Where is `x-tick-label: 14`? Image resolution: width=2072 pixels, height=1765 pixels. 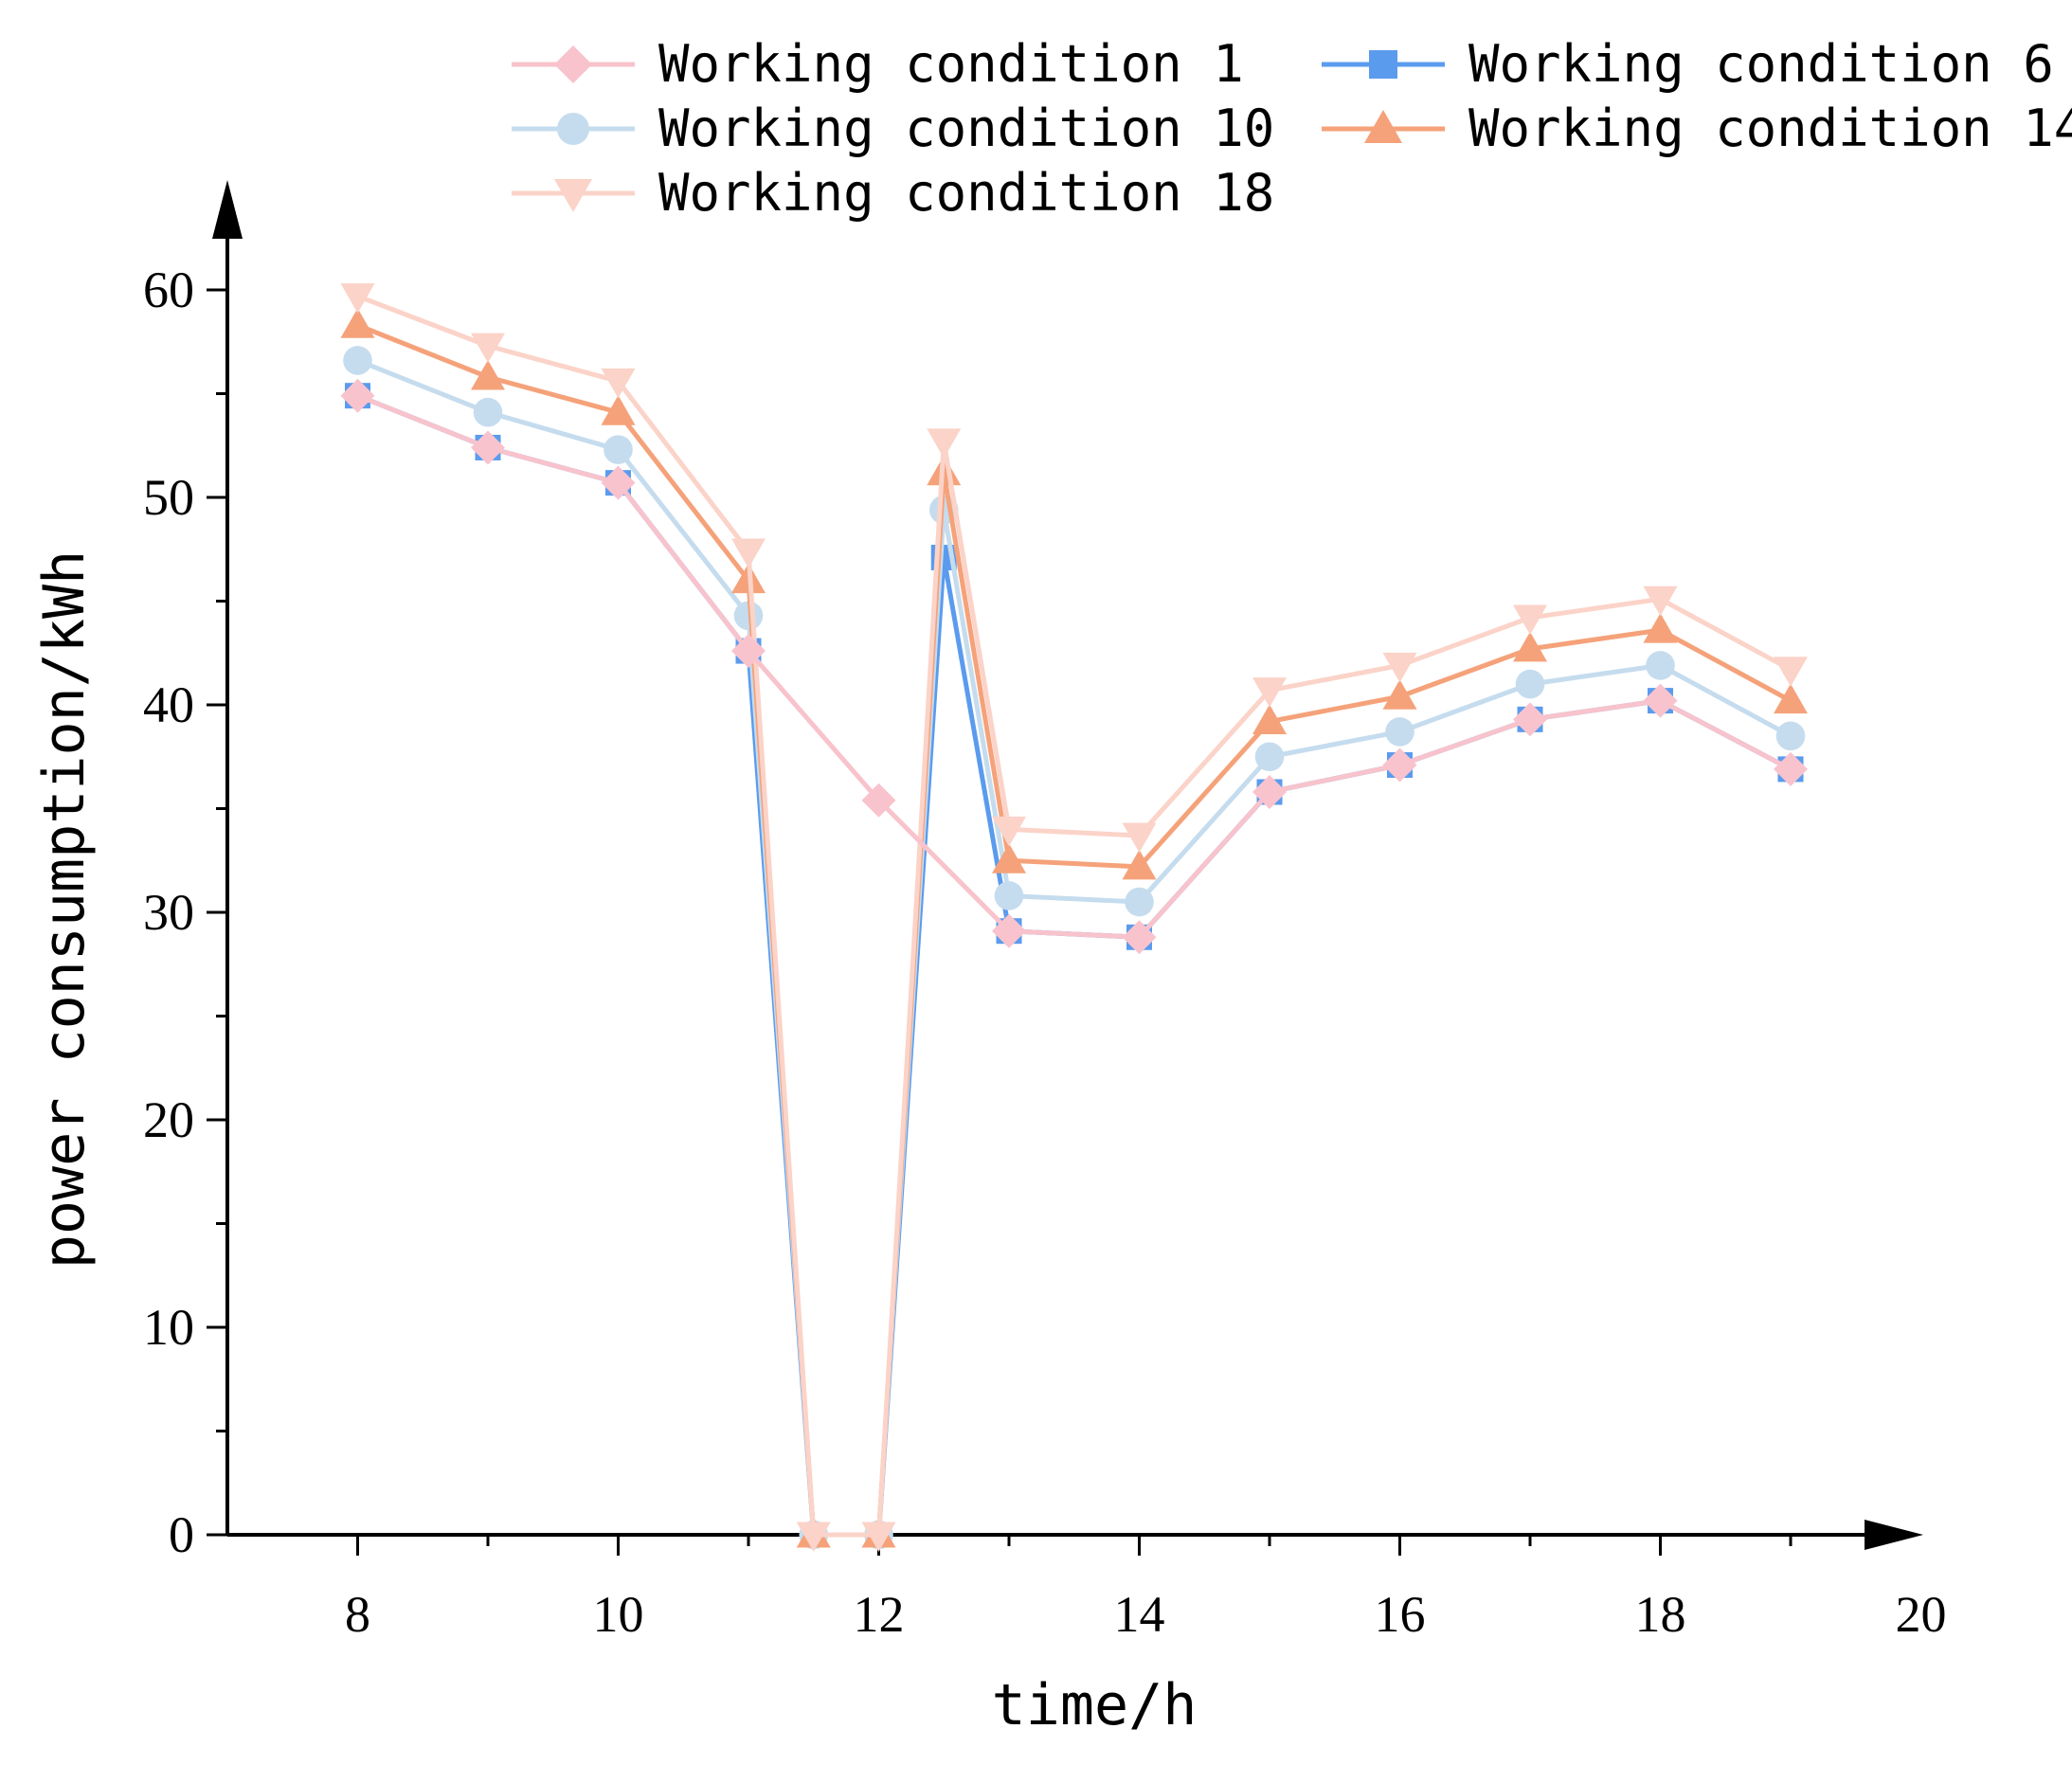 x-tick-label: 14 is located at coordinates (1139, 1614).